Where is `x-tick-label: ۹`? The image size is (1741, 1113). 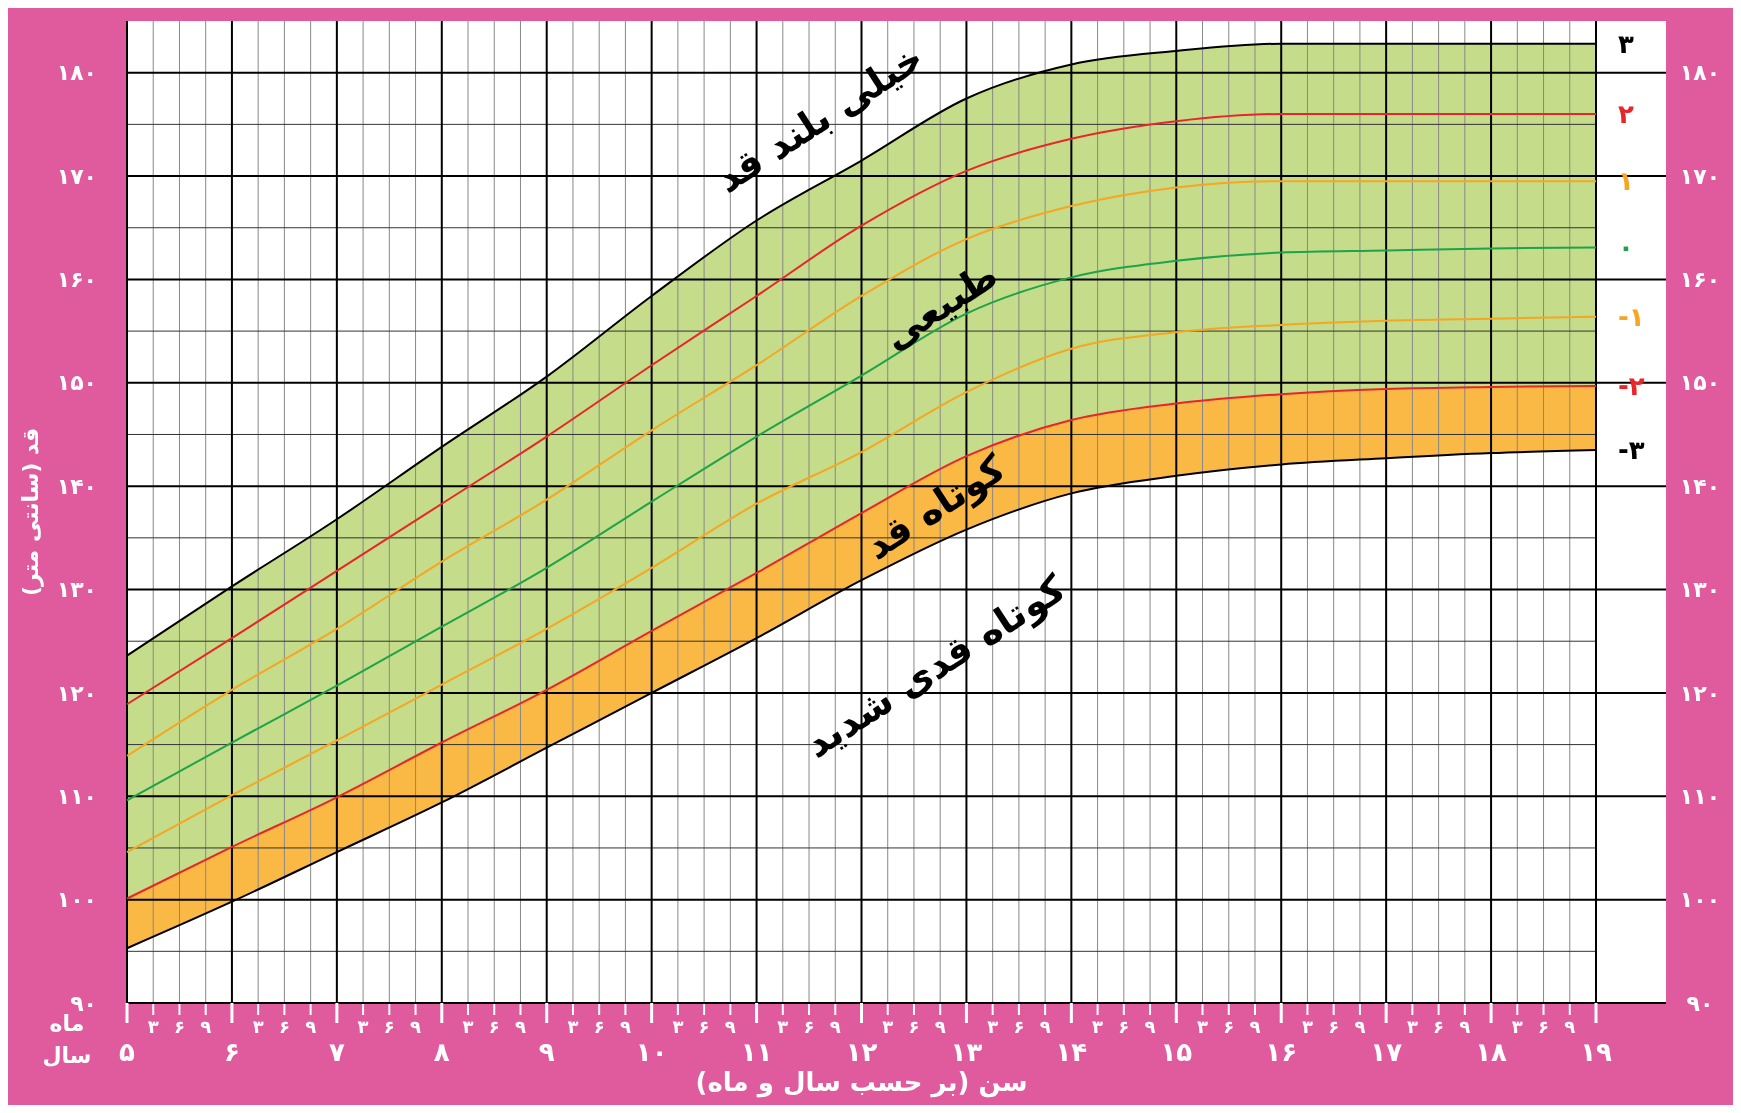
x-tick-label: ۹ is located at coordinates (546, 1052).